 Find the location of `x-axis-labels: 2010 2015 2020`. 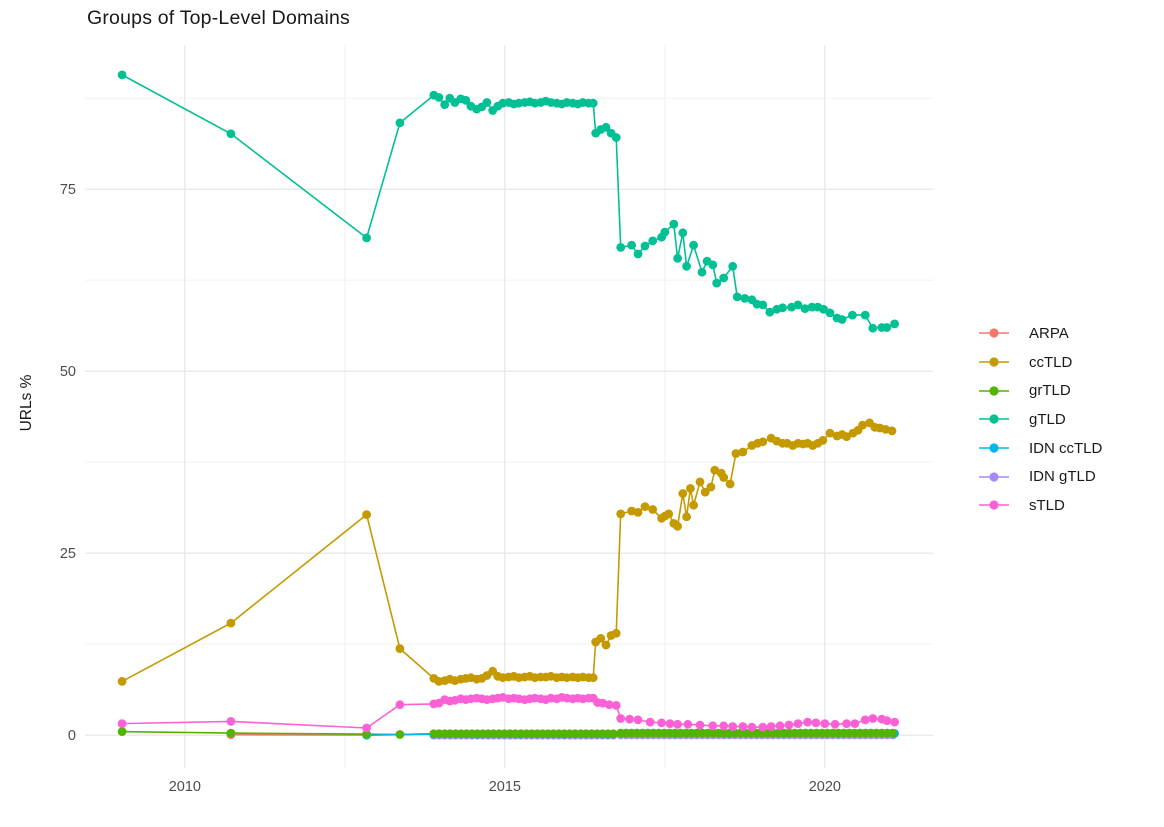

x-axis-labels: 2010 2015 2020 is located at coordinates (505, 787).